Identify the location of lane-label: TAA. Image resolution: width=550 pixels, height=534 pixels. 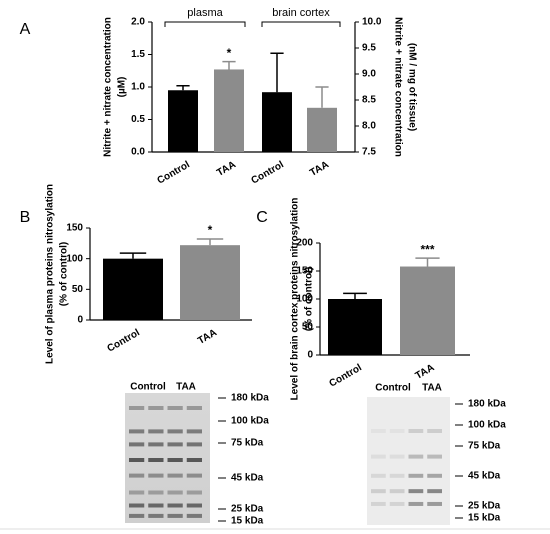
(432, 388).